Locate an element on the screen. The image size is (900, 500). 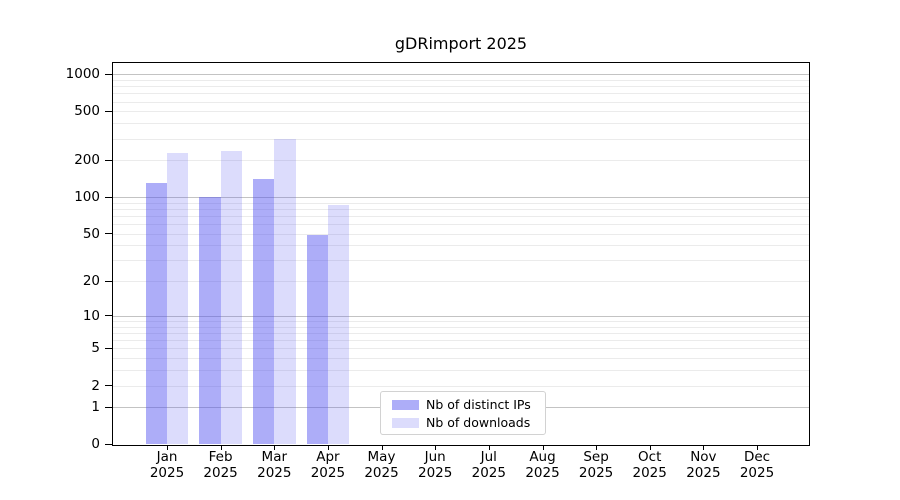
x-tick-month: Jan is located at coordinates (167, 457).